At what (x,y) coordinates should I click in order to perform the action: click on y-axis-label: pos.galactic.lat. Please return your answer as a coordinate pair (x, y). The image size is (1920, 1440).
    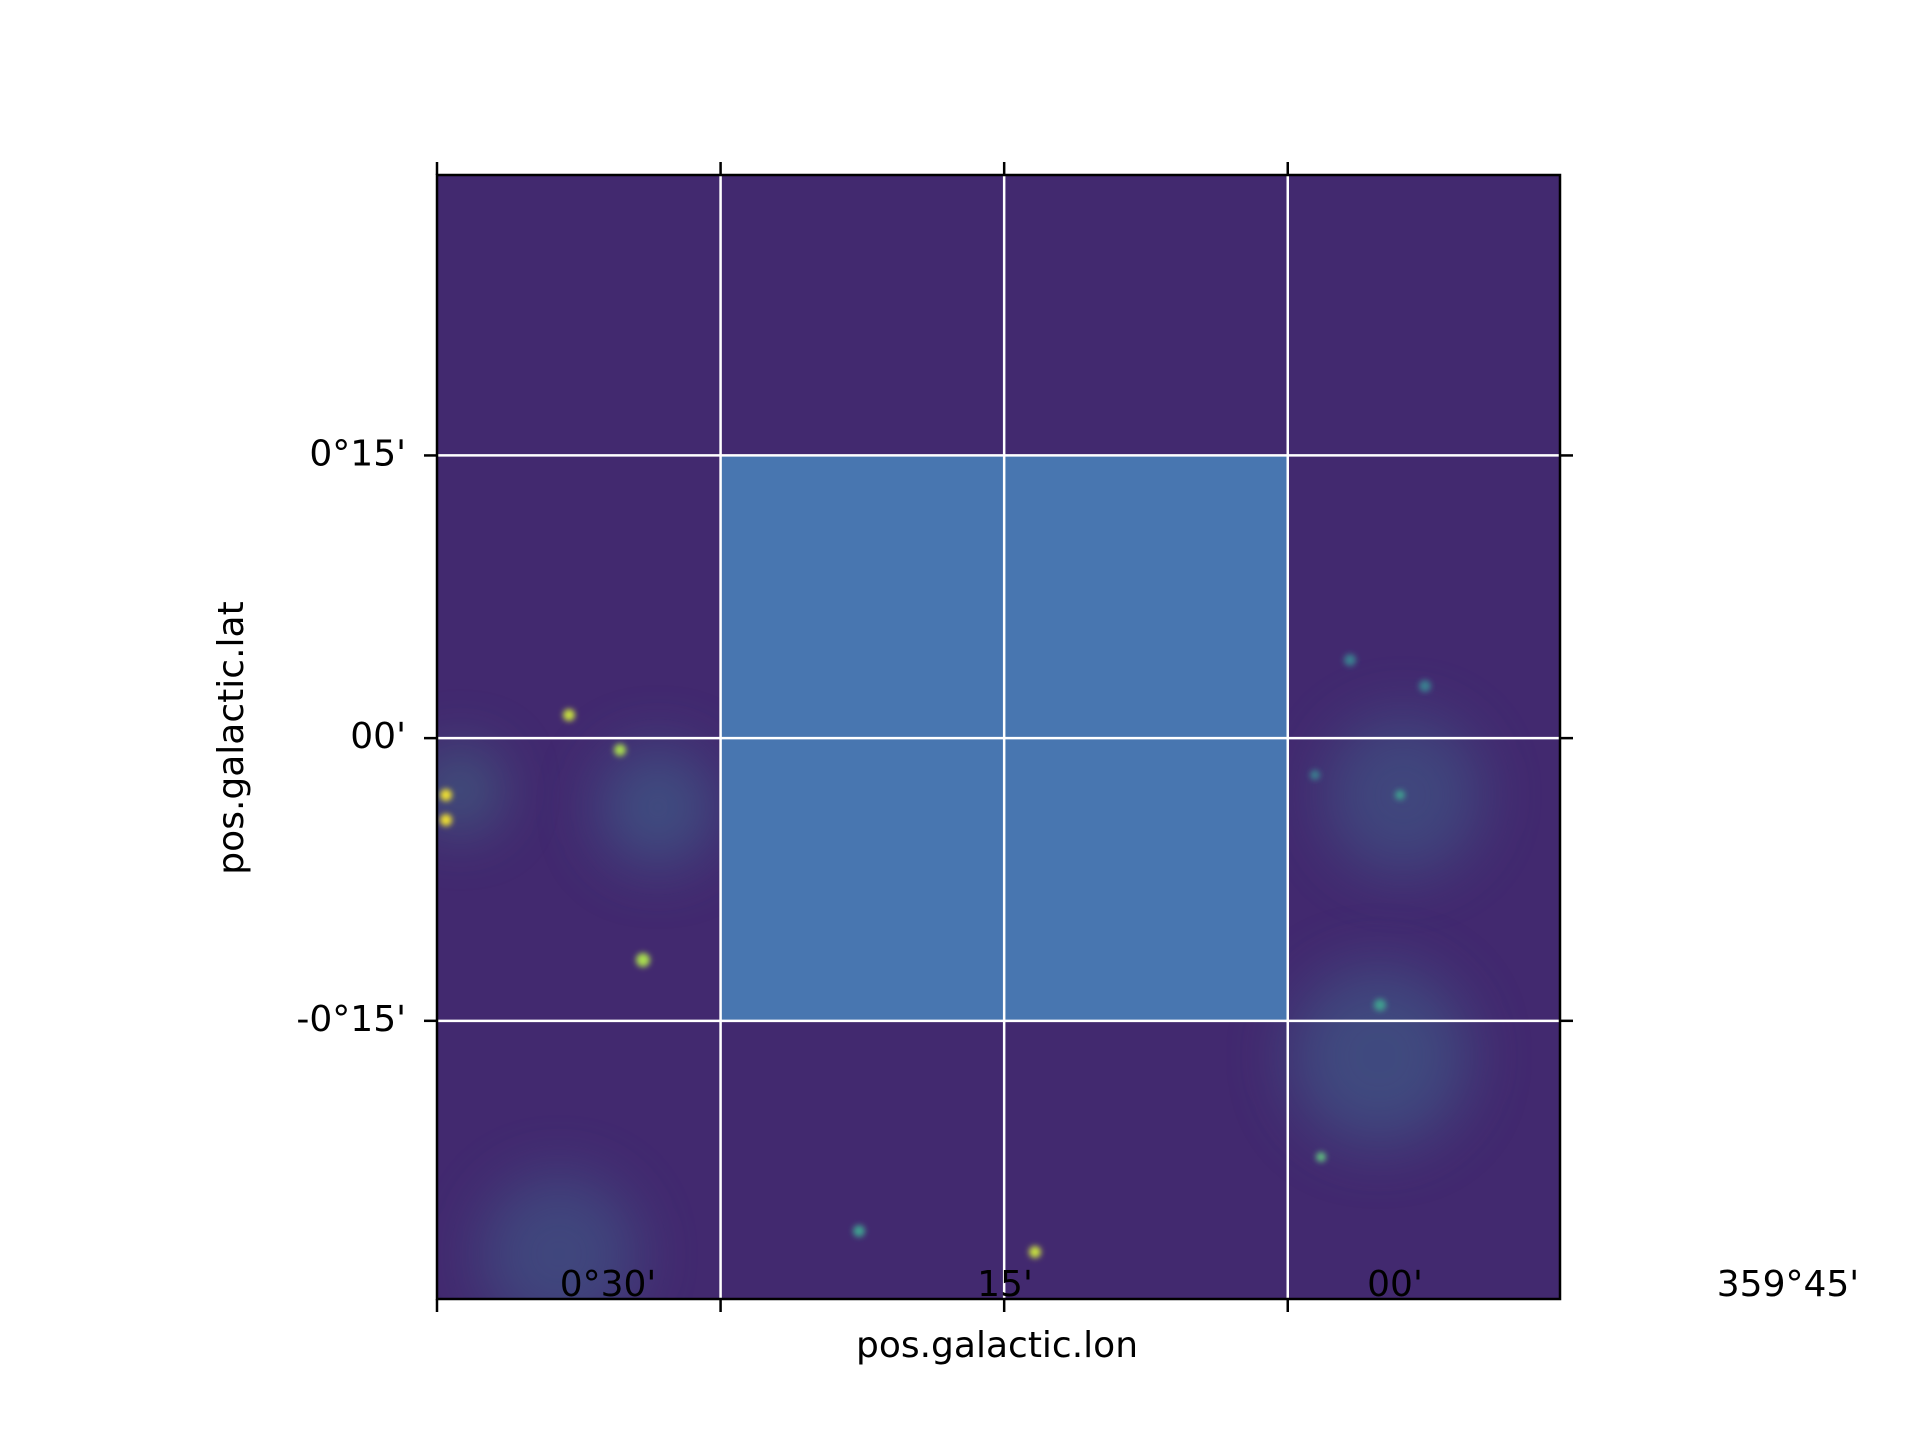
    Looking at the image, I should click on (231, 737).